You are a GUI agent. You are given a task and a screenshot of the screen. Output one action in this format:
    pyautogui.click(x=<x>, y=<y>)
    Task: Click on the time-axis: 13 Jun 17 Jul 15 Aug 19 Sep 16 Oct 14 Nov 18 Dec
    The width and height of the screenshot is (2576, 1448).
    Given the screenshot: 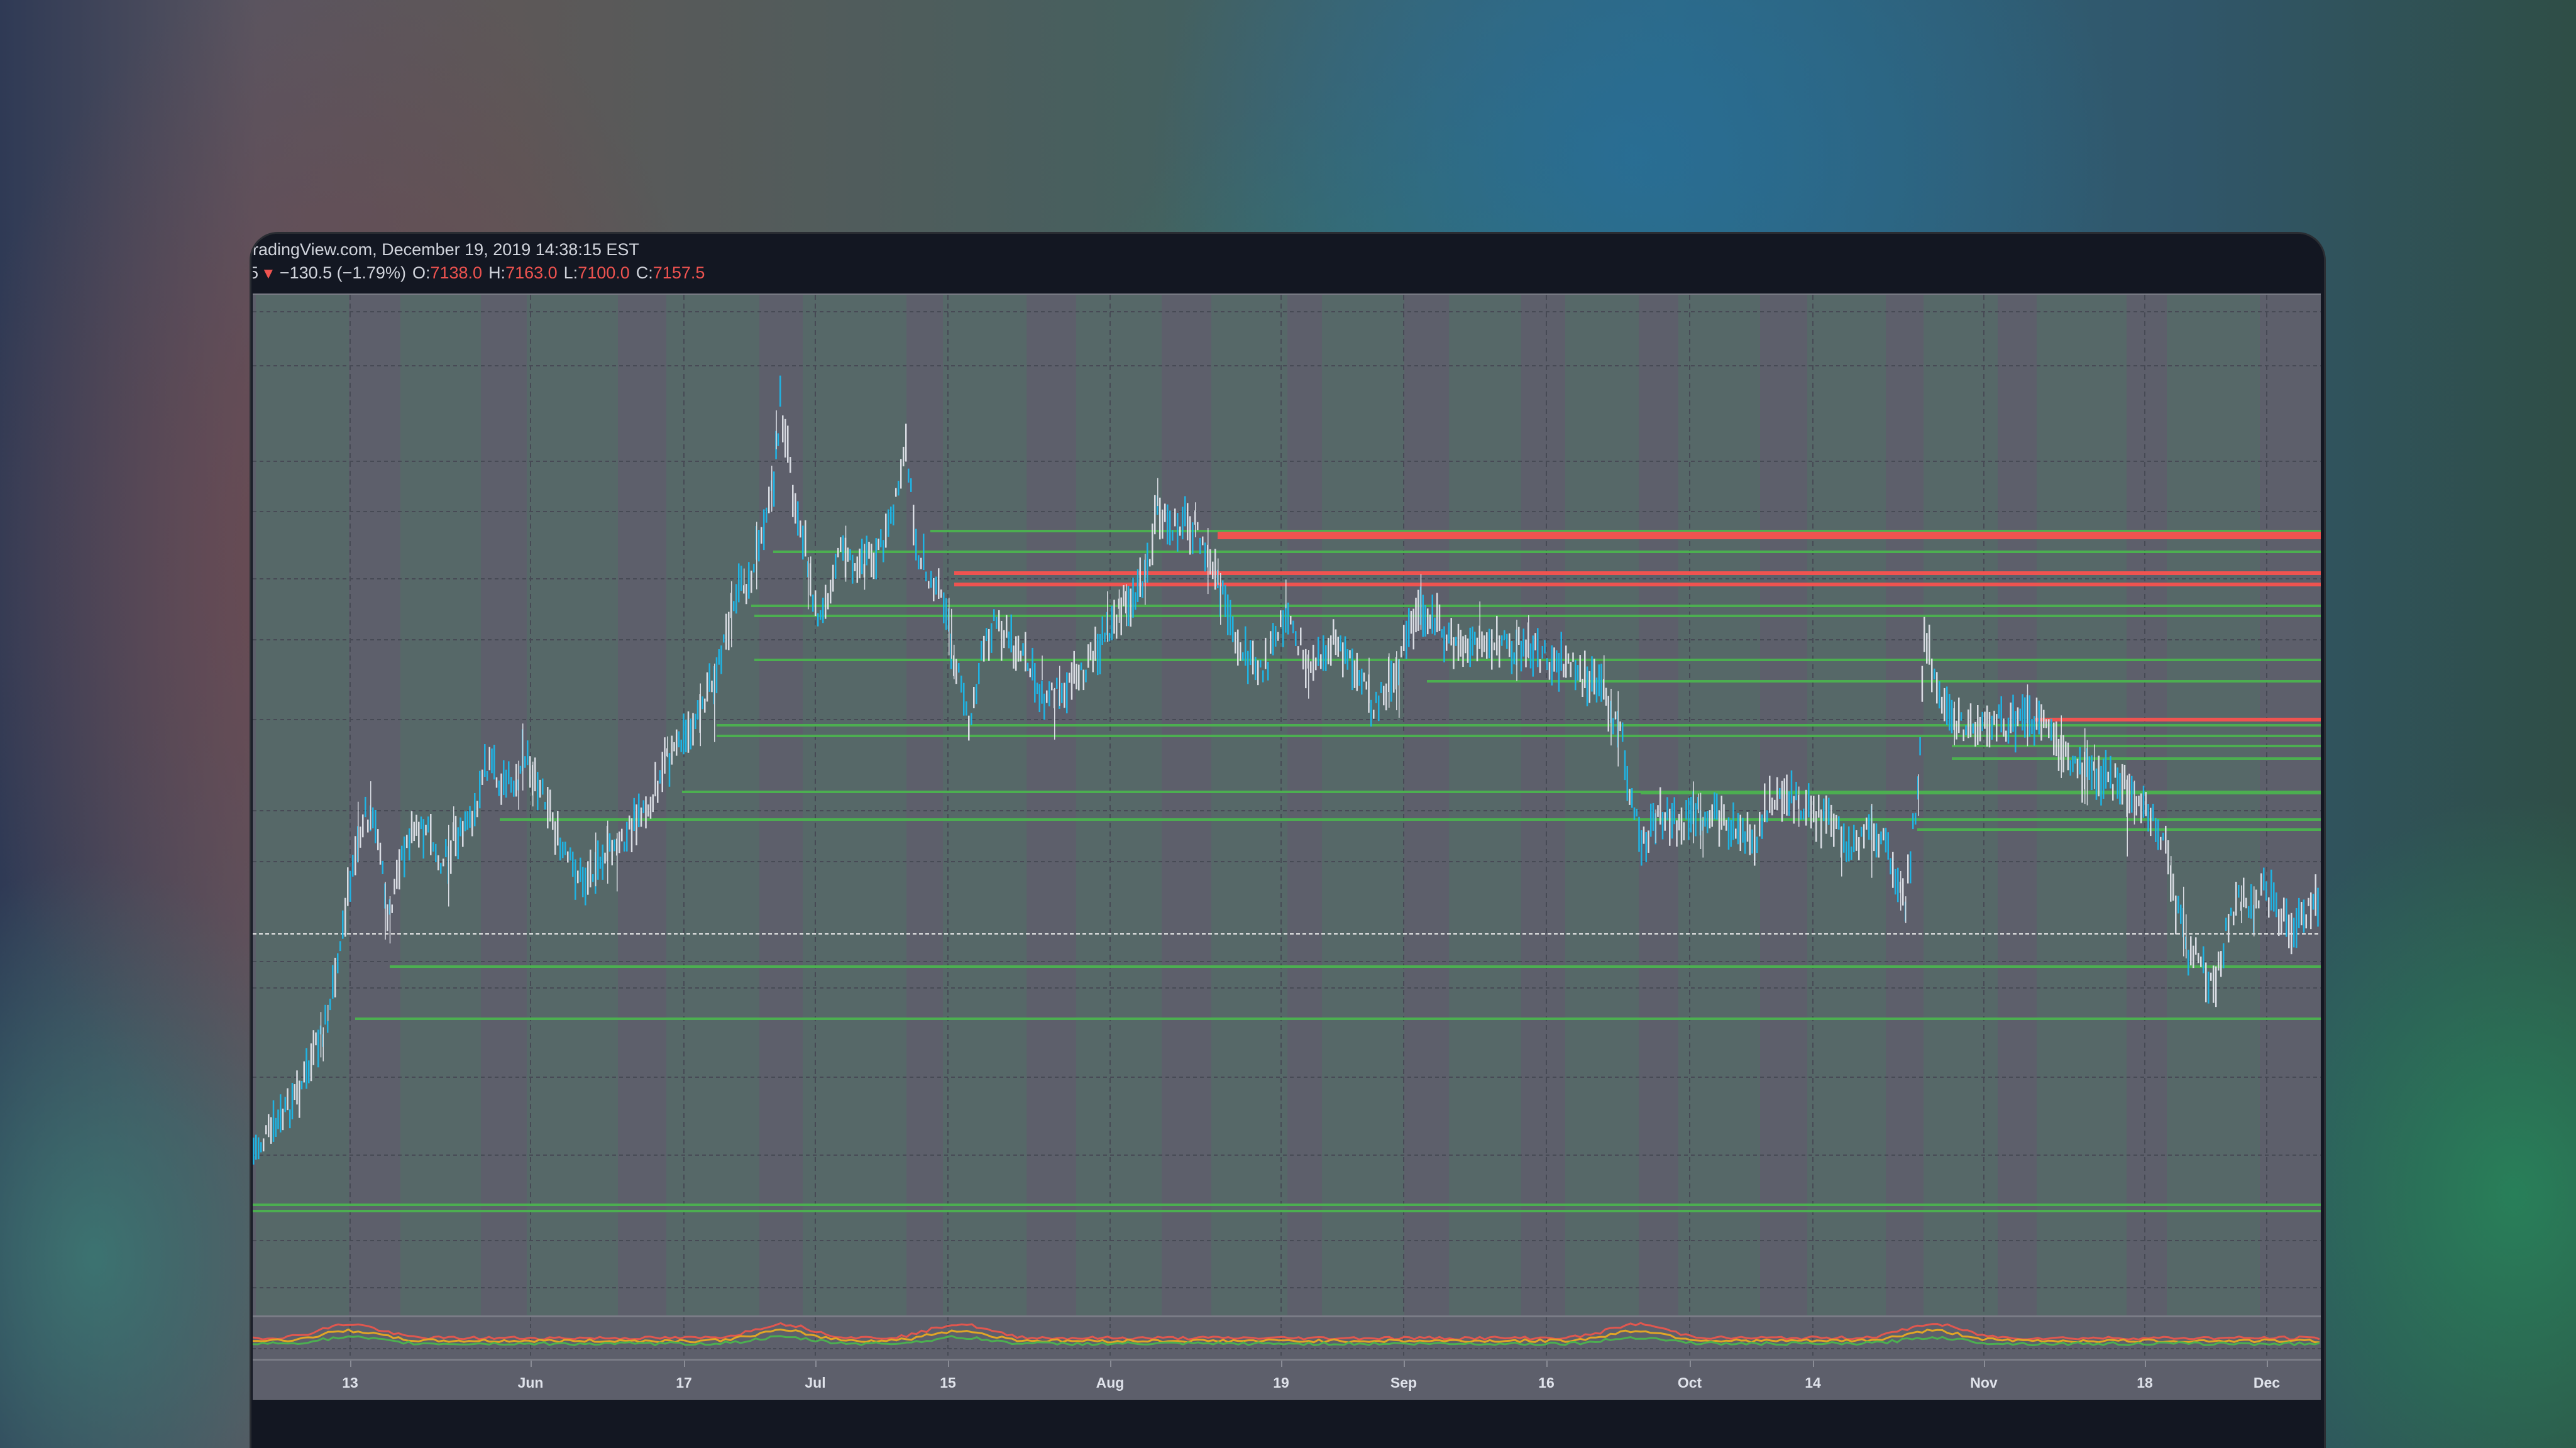 What is the action you would take?
    pyautogui.click(x=1287, y=1380)
    